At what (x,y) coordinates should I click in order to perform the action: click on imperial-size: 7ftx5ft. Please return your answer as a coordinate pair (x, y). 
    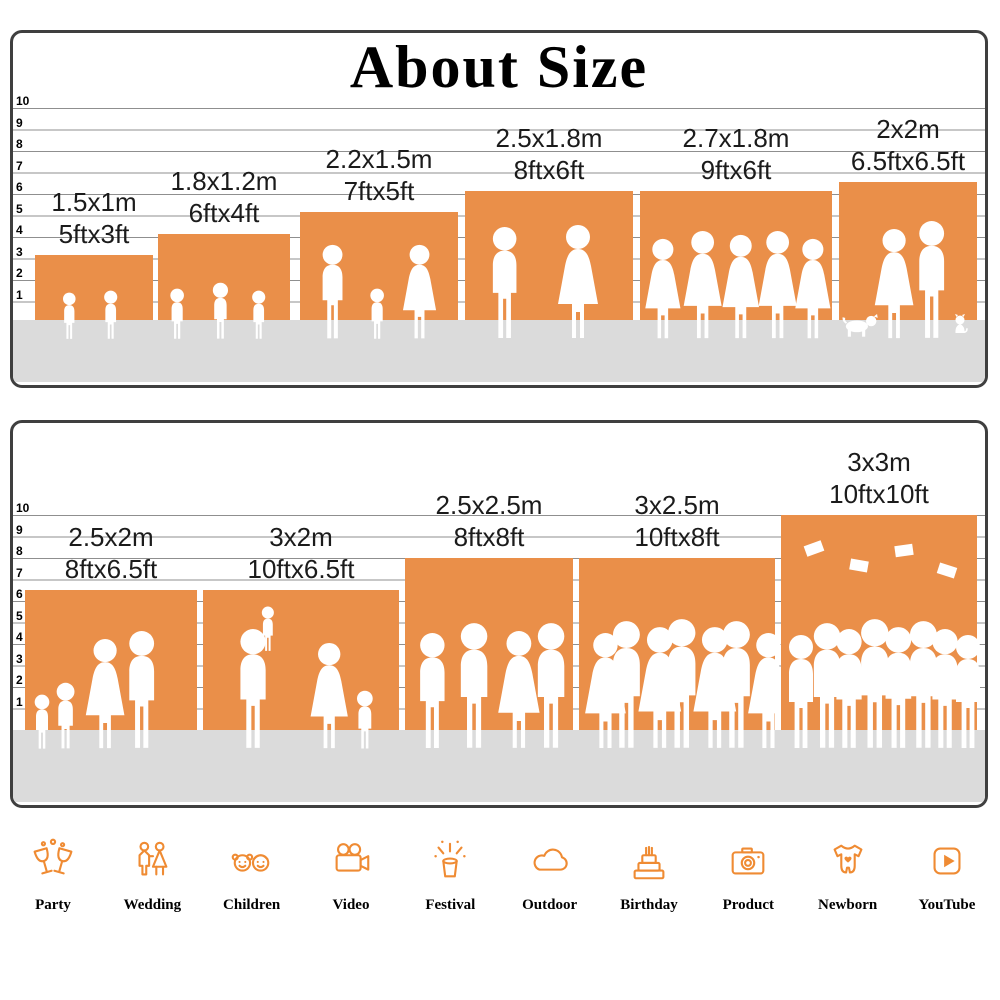
    Looking at the image, I should click on (379, 190).